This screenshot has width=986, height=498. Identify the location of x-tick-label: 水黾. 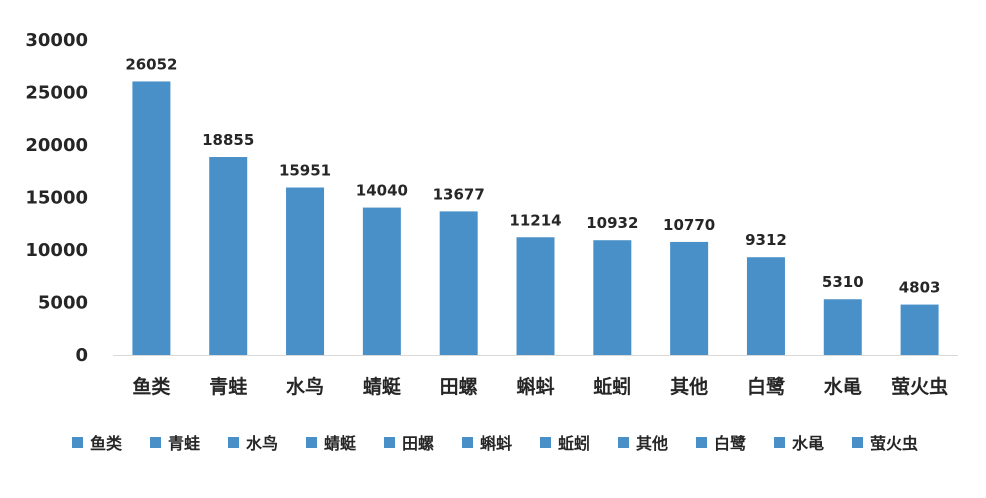
(843, 387).